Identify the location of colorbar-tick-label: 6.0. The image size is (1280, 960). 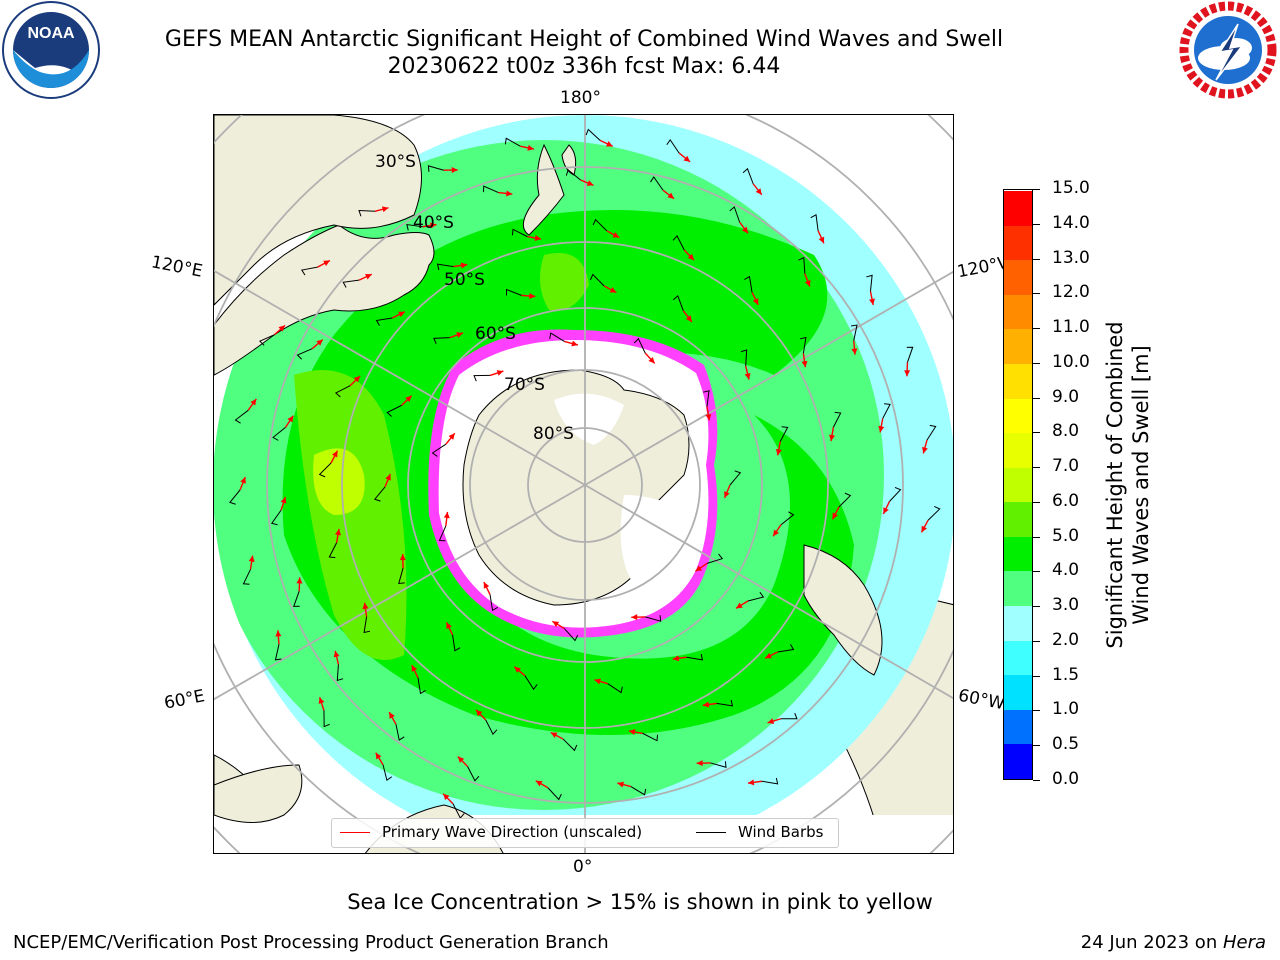
(1066, 500).